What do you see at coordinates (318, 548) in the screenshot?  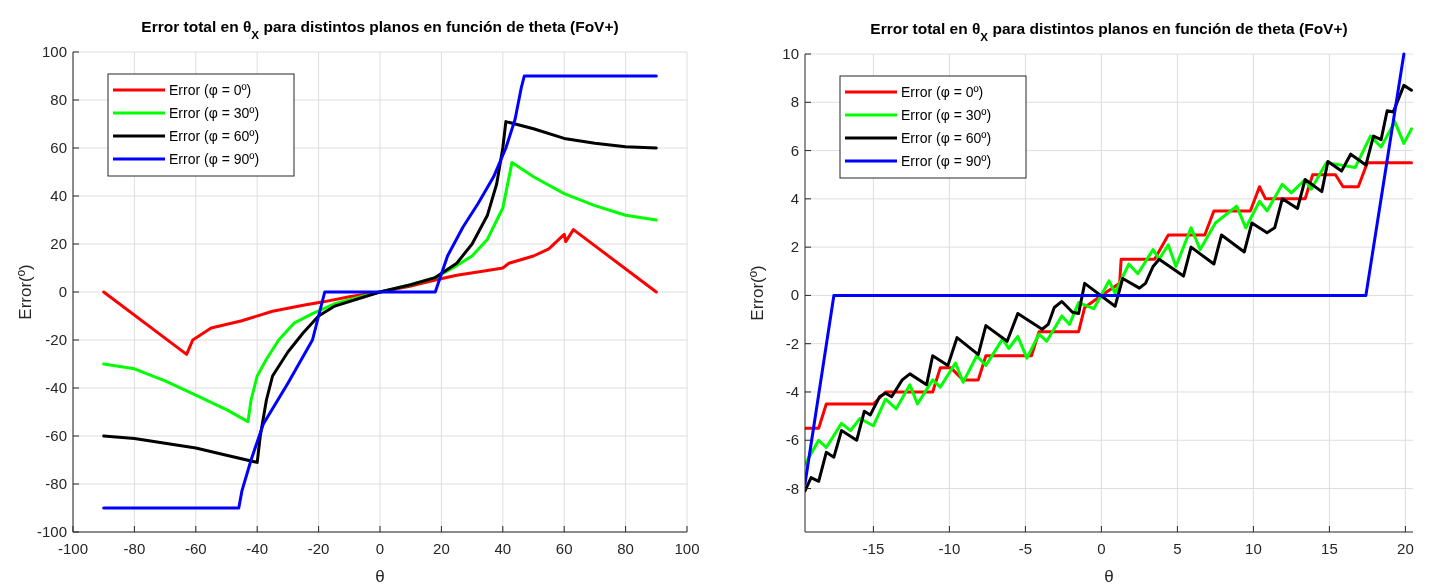 I see `x-tick-label: -20` at bounding box center [318, 548].